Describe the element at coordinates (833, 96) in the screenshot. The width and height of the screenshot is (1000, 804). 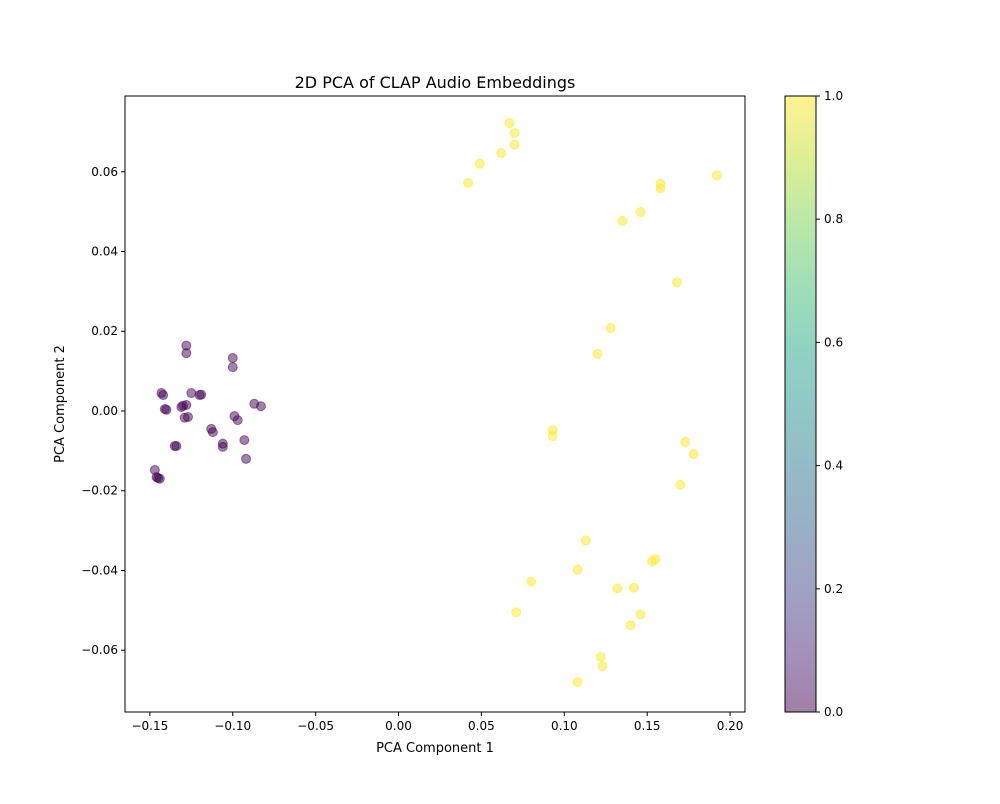
I see `colorbar-tick-label: 1.0` at that location.